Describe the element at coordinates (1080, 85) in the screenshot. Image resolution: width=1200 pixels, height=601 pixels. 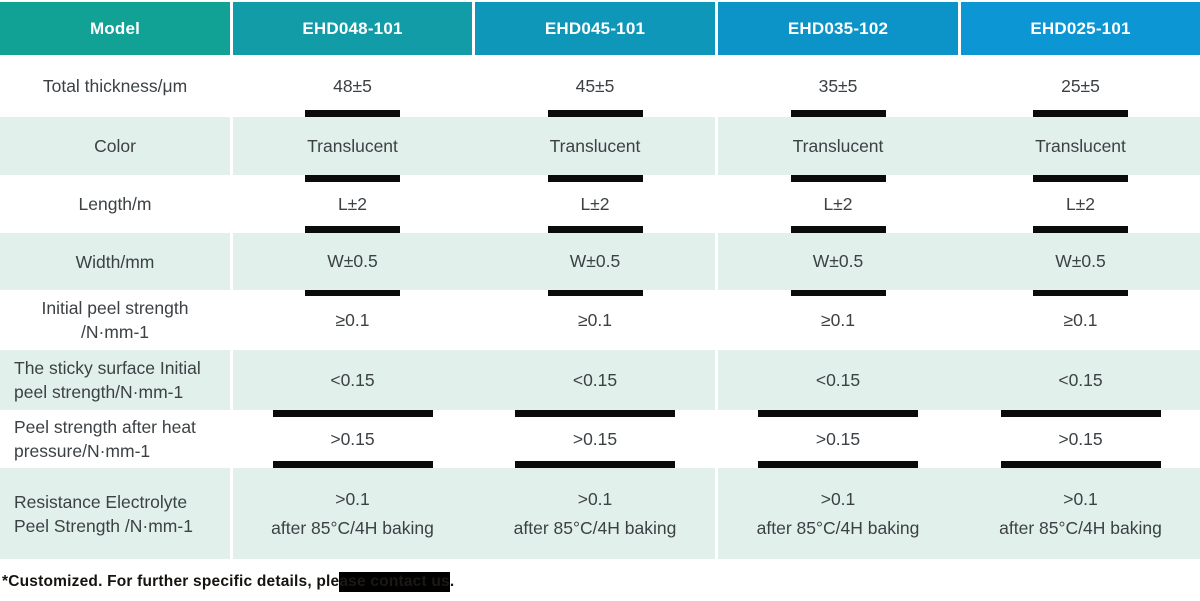
I see `cell-value: 25±5` at that location.